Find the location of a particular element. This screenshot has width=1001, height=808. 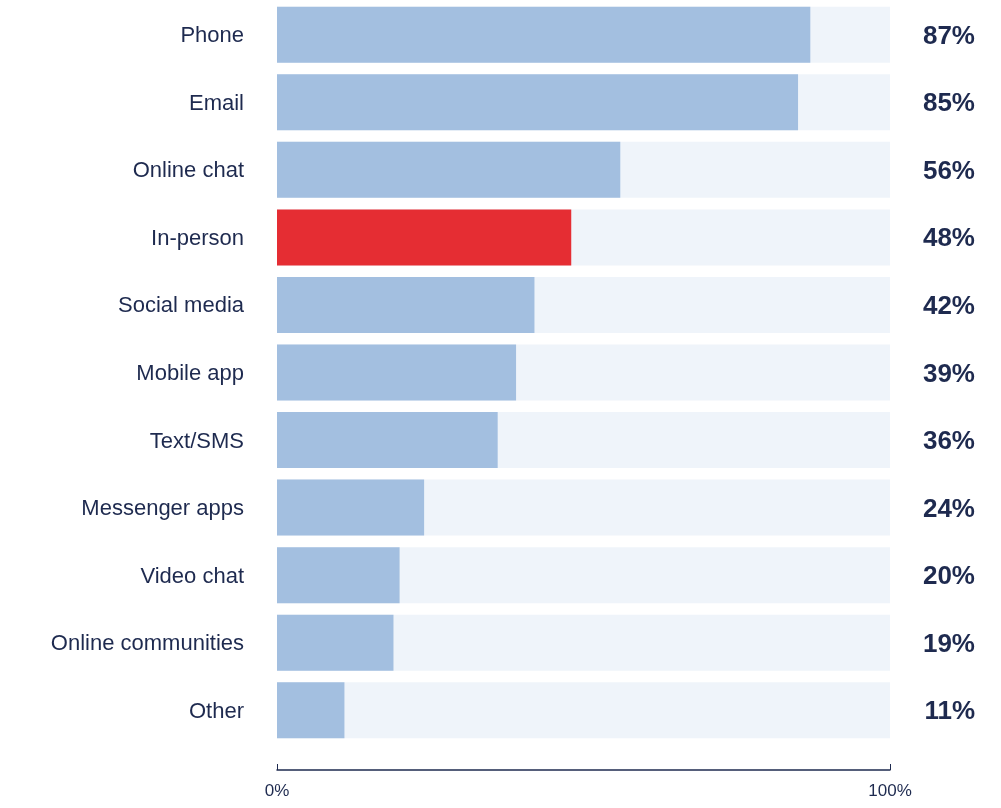

y-tick-label: Mobile app is located at coordinates (190, 372).